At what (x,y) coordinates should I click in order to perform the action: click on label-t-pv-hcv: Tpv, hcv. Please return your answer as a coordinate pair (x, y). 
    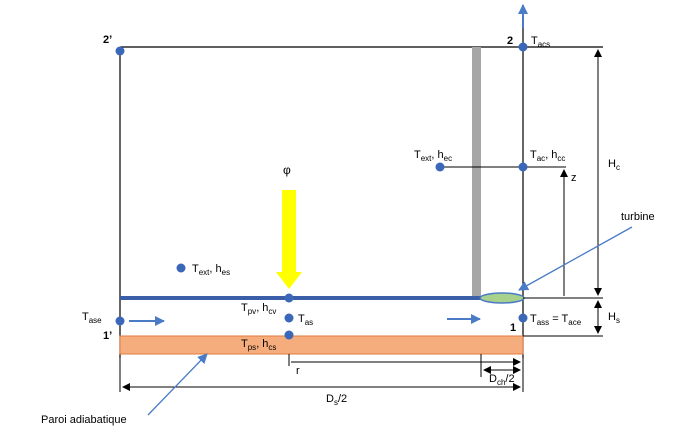
    Looking at the image, I should click on (258, 309).